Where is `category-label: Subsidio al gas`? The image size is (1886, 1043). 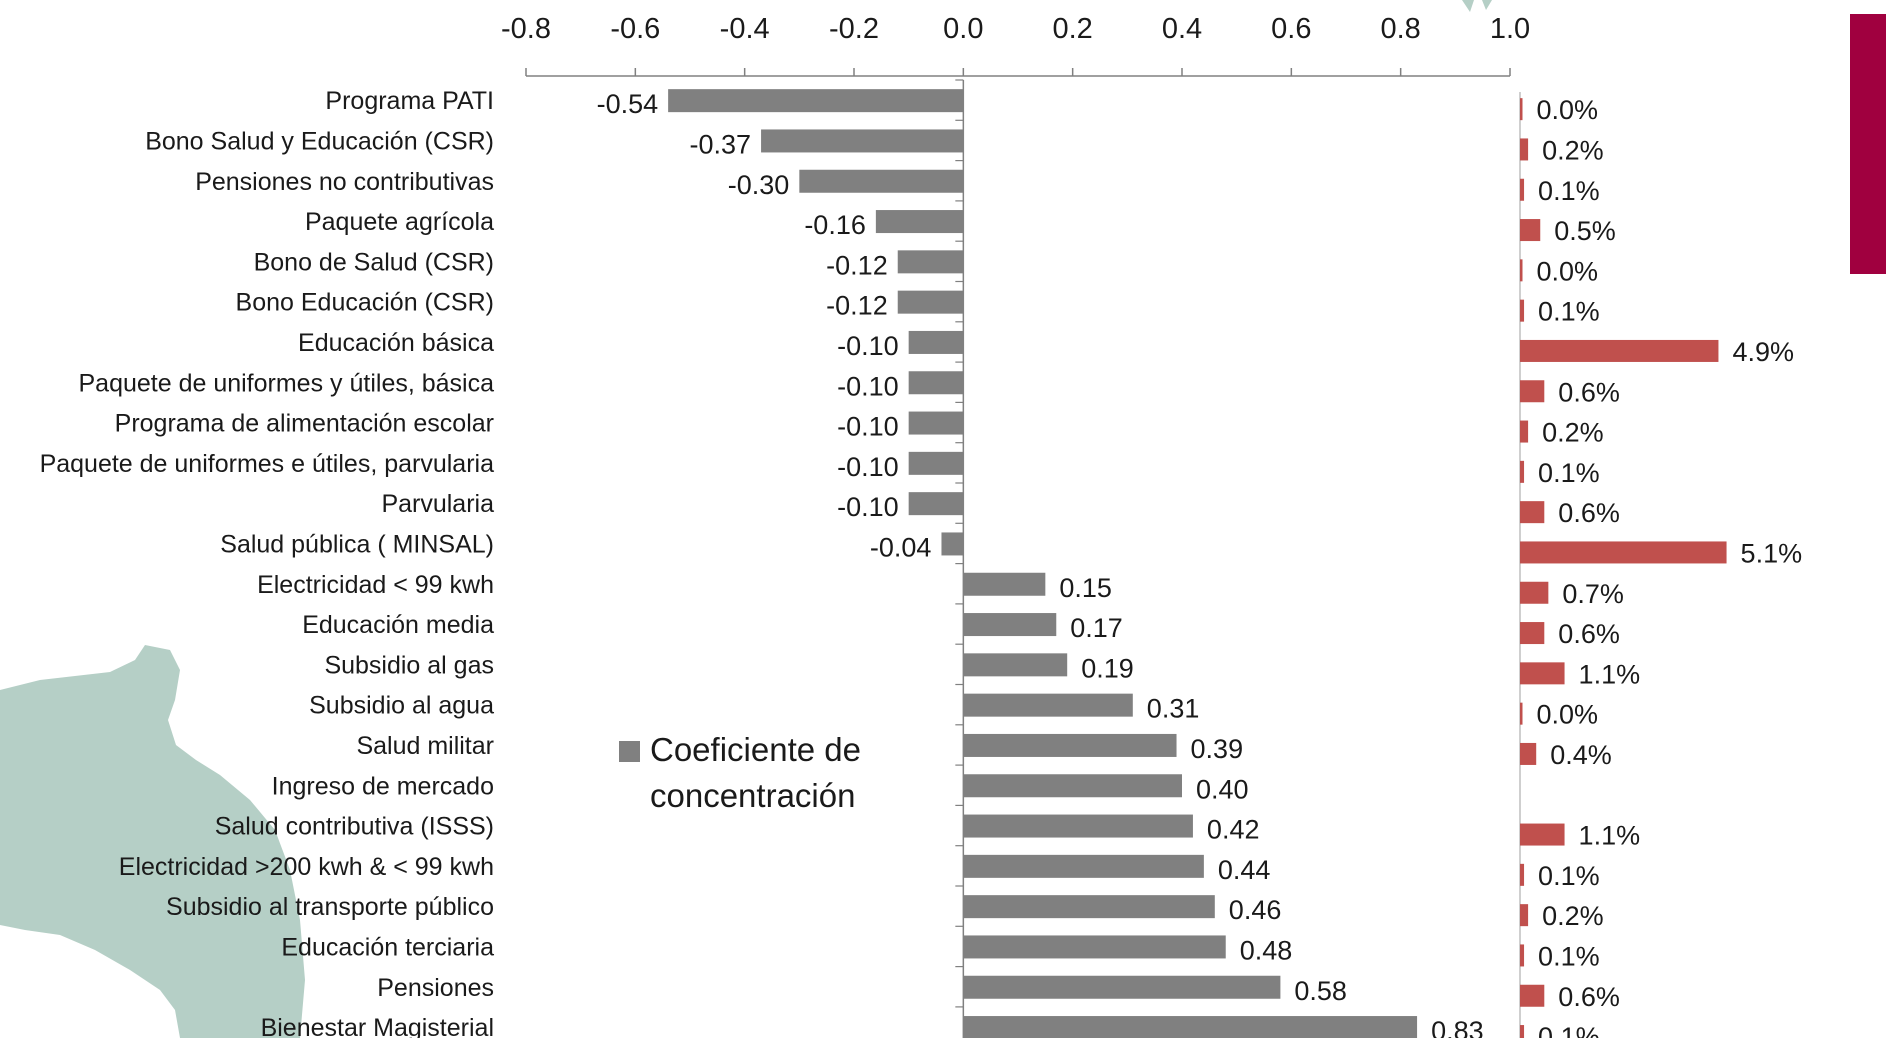 category-label: Subsidio al gas is located at coordinates (409, 665).